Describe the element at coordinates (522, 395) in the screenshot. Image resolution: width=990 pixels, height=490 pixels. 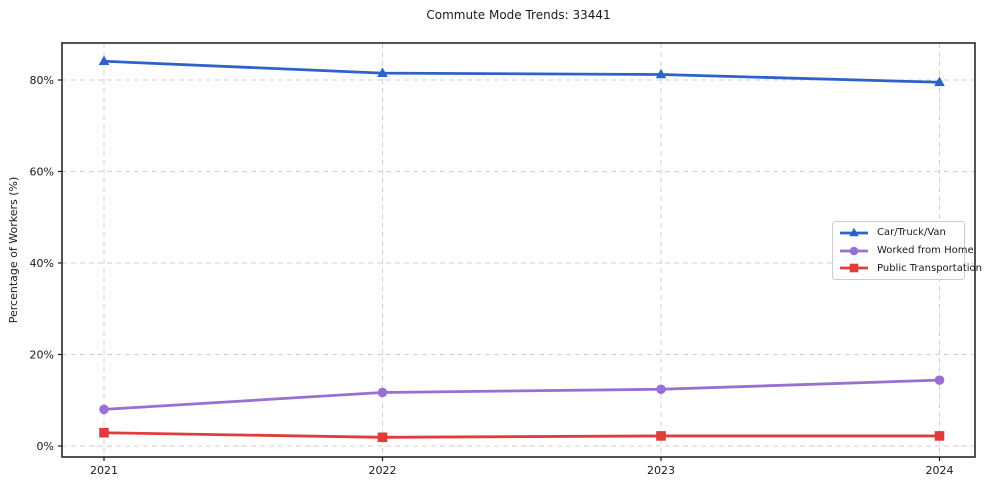
I see `series-worked-from-home` at that location.